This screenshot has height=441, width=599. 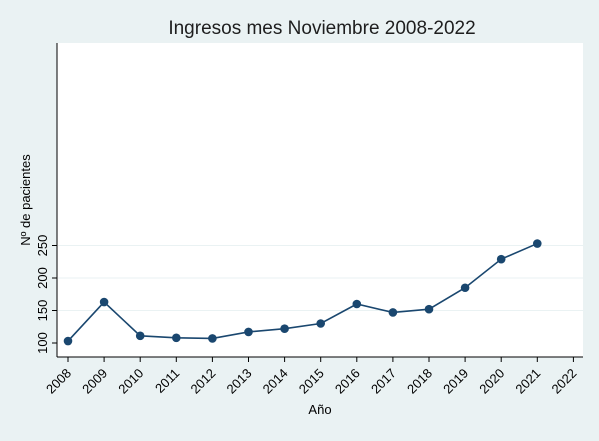 I want to click on y-axis-ticks: 100 150 200 250, so click(x=46, y=294).